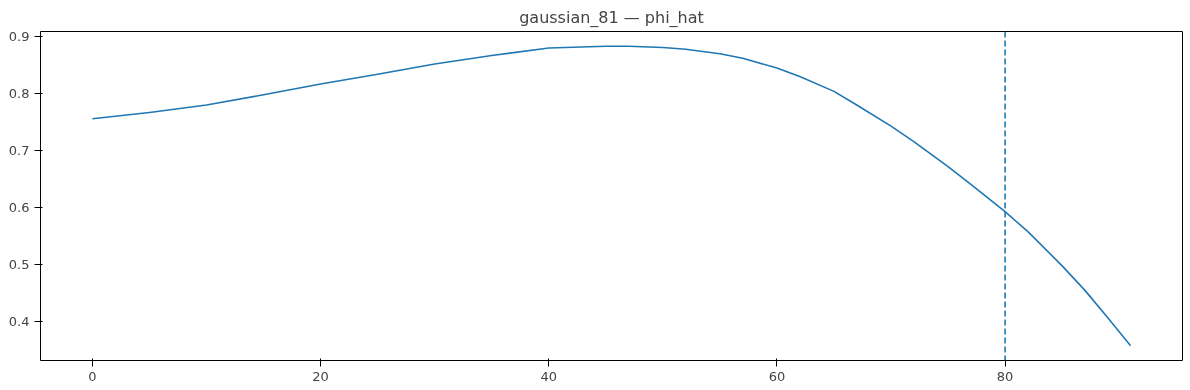  Describe the element at coordinates (19, 208) in the screenshot. I see `y-tick-label: 0.6` at that location.